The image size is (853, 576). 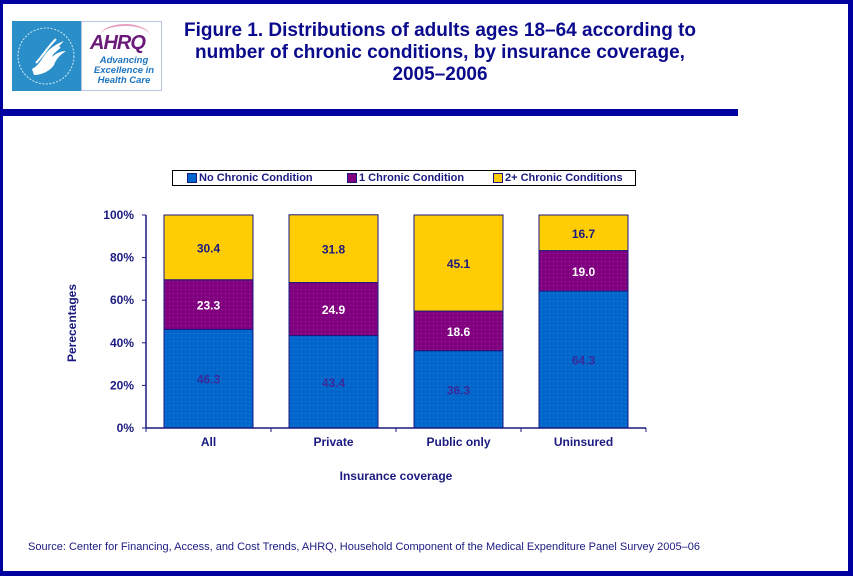 I want to click on x-tick-label: All, so click(x=208, y=442).